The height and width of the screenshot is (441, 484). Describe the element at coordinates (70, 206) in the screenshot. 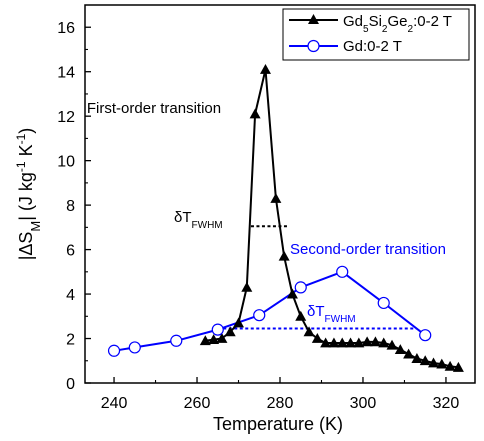

I see `y-tick-label: 8` at that location.